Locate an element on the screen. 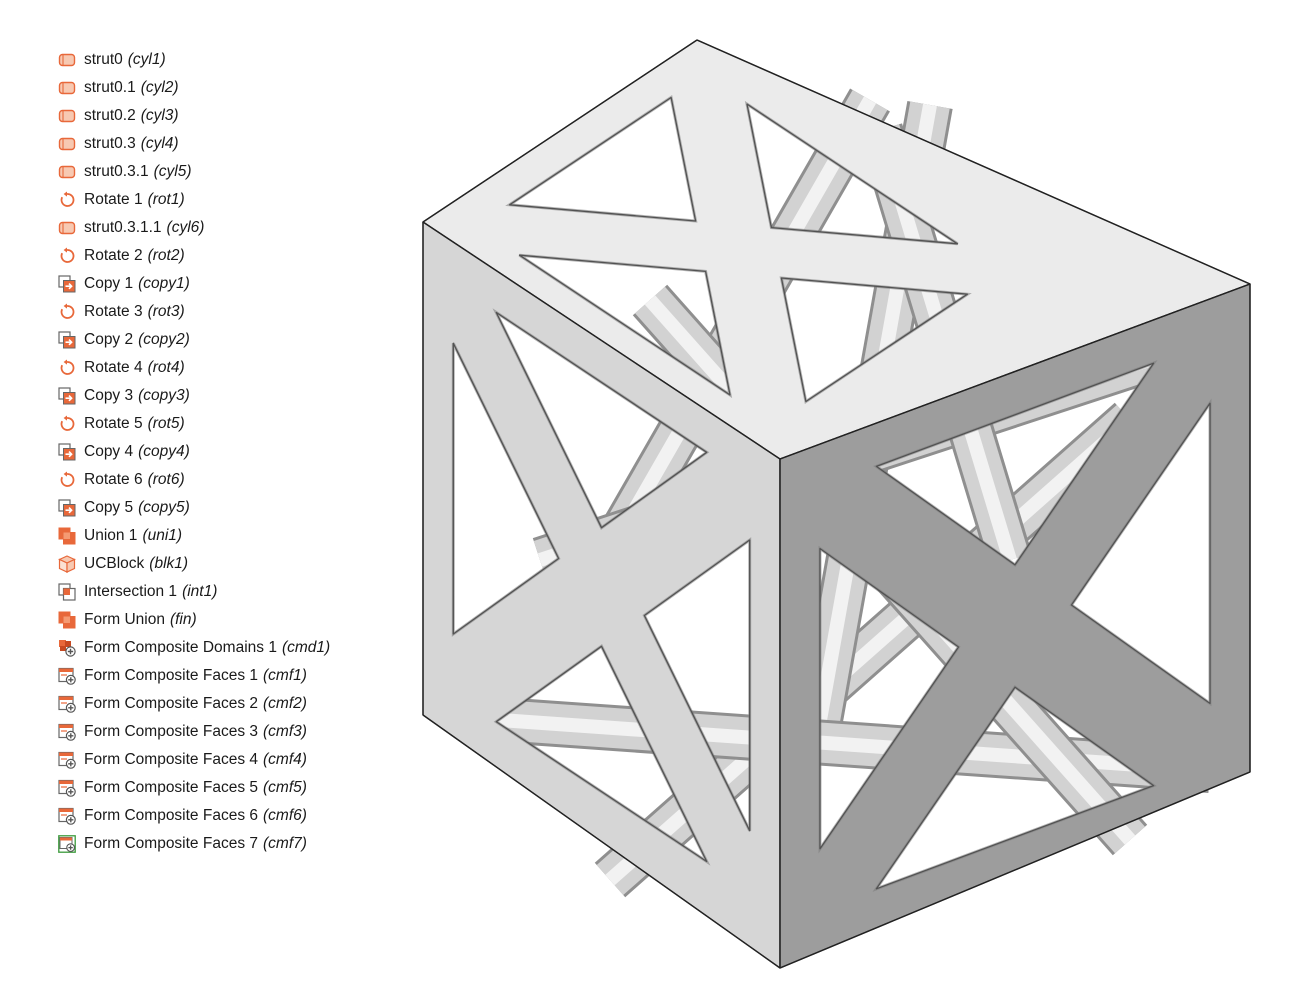 This screenshot has width=1292, height=988. tree-node: Form Composite Domains 1 (cmd1) is located at coordinates (228, 648).